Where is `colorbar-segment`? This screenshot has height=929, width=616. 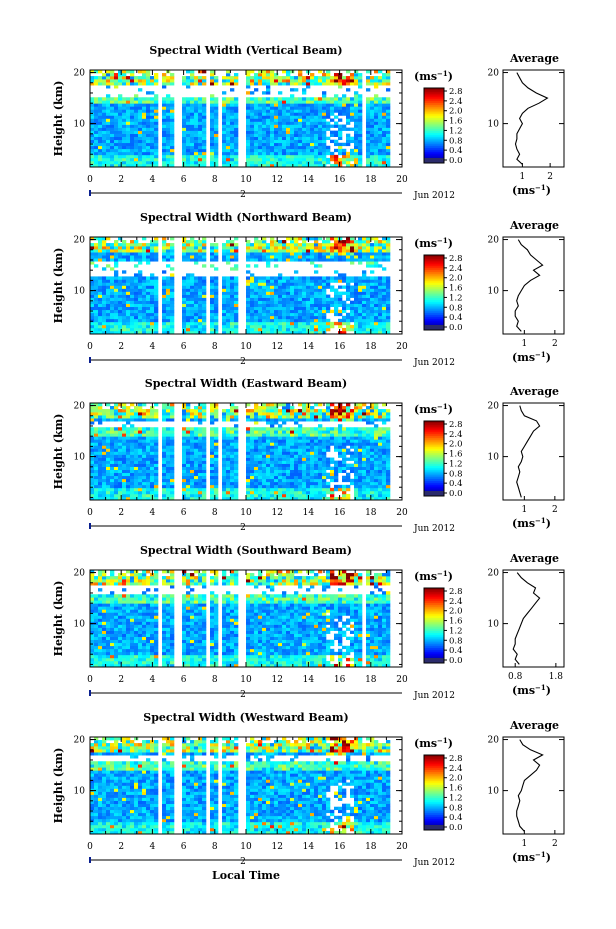 colorbar-segment is located at coordinates (434, 312).